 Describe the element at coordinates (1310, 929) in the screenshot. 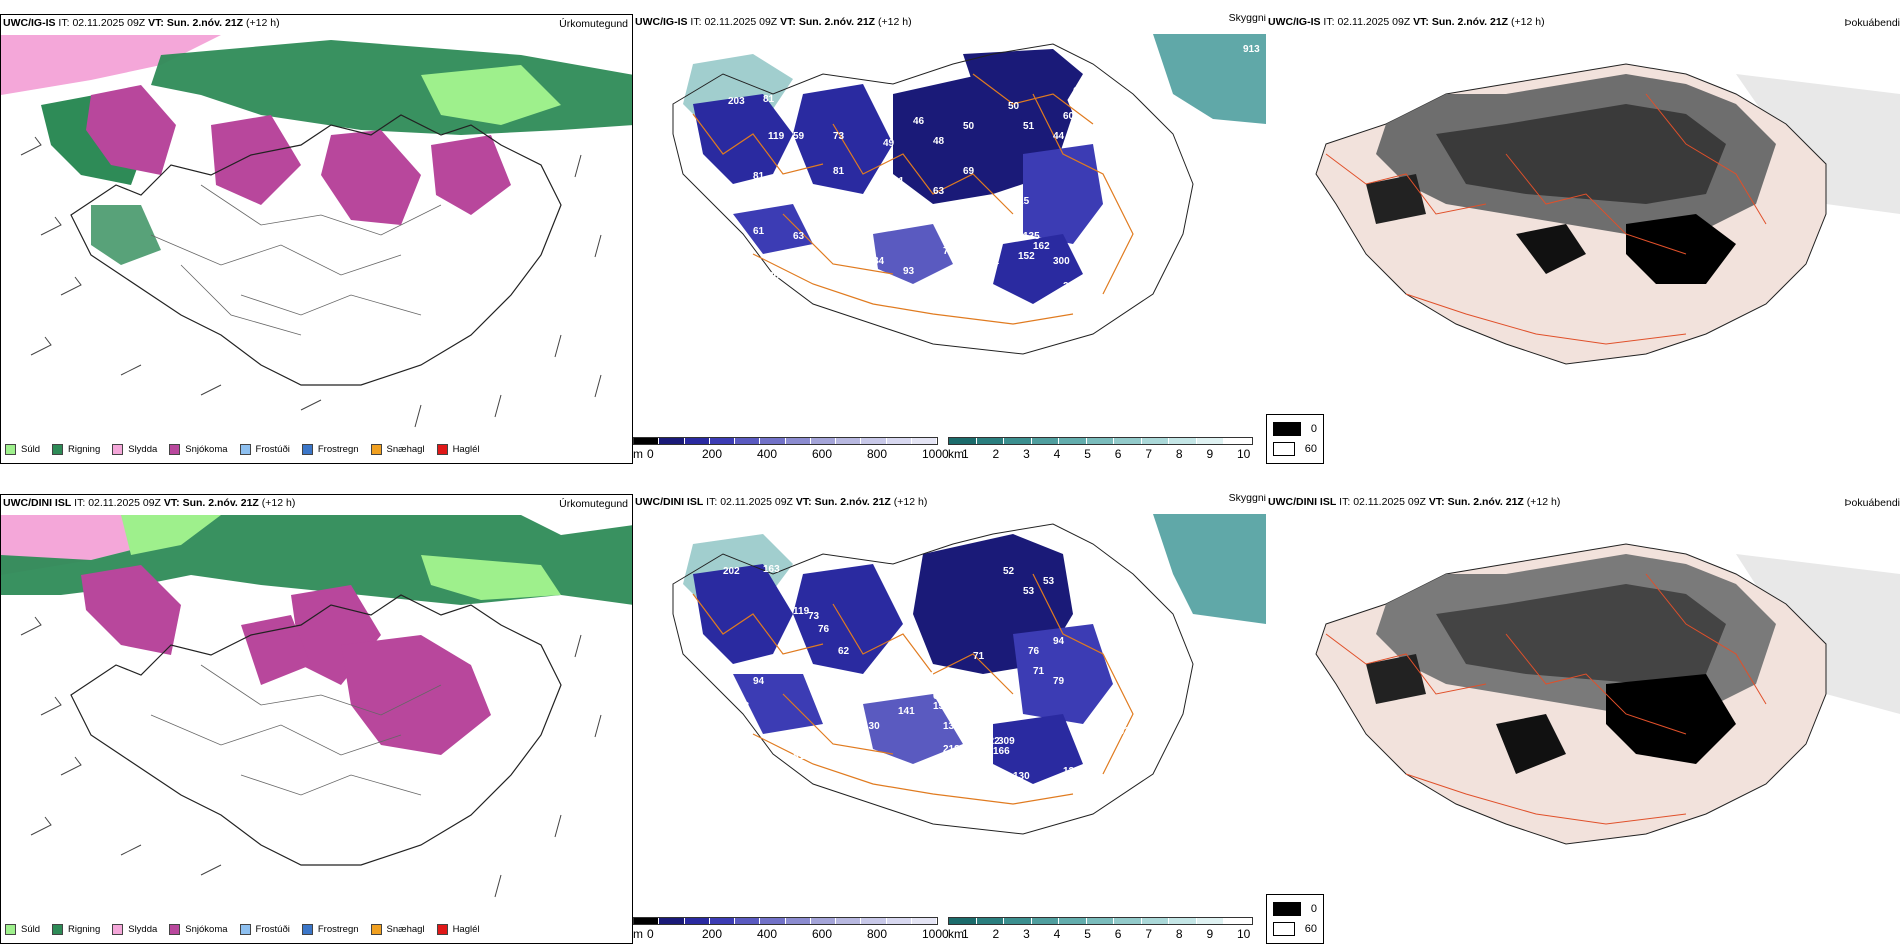

I see `fog-legend-label: 60` at that location.